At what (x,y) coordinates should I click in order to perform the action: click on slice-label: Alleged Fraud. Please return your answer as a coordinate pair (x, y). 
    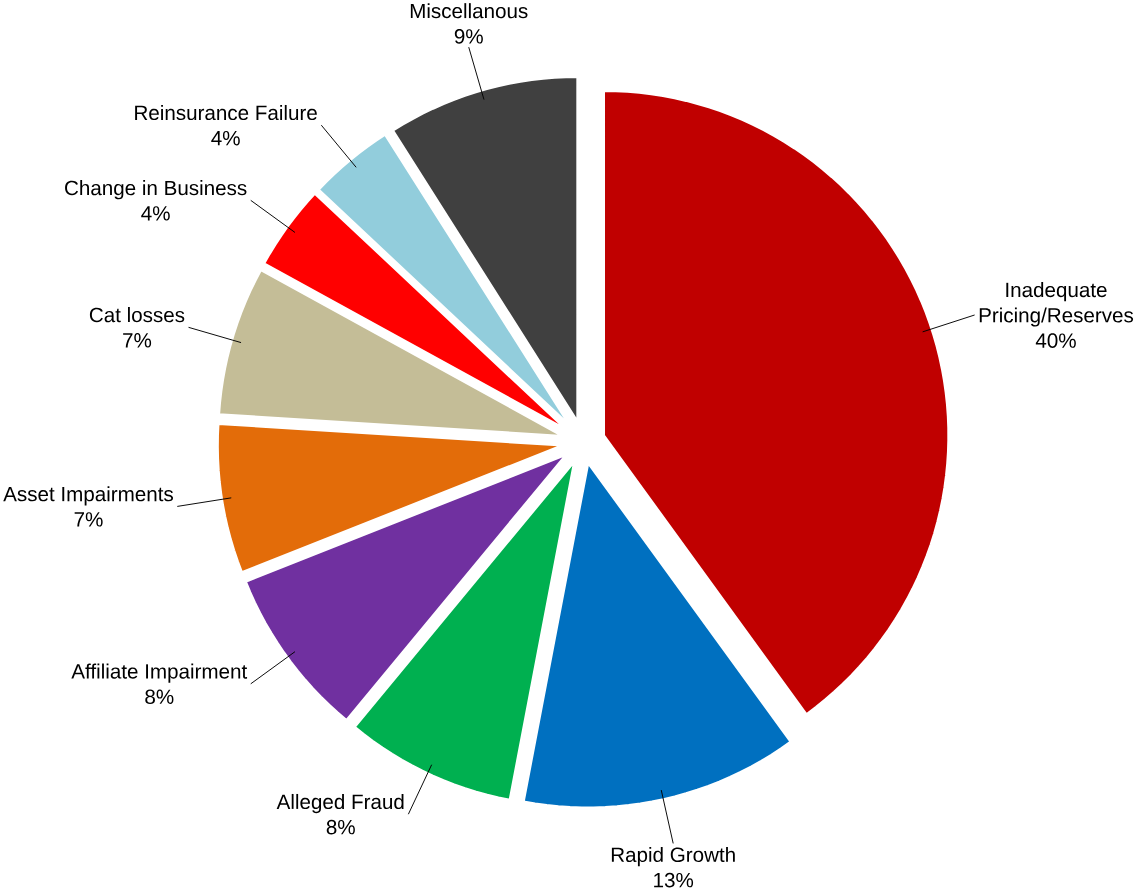
    Looking at the image, I should click on (340, 804).